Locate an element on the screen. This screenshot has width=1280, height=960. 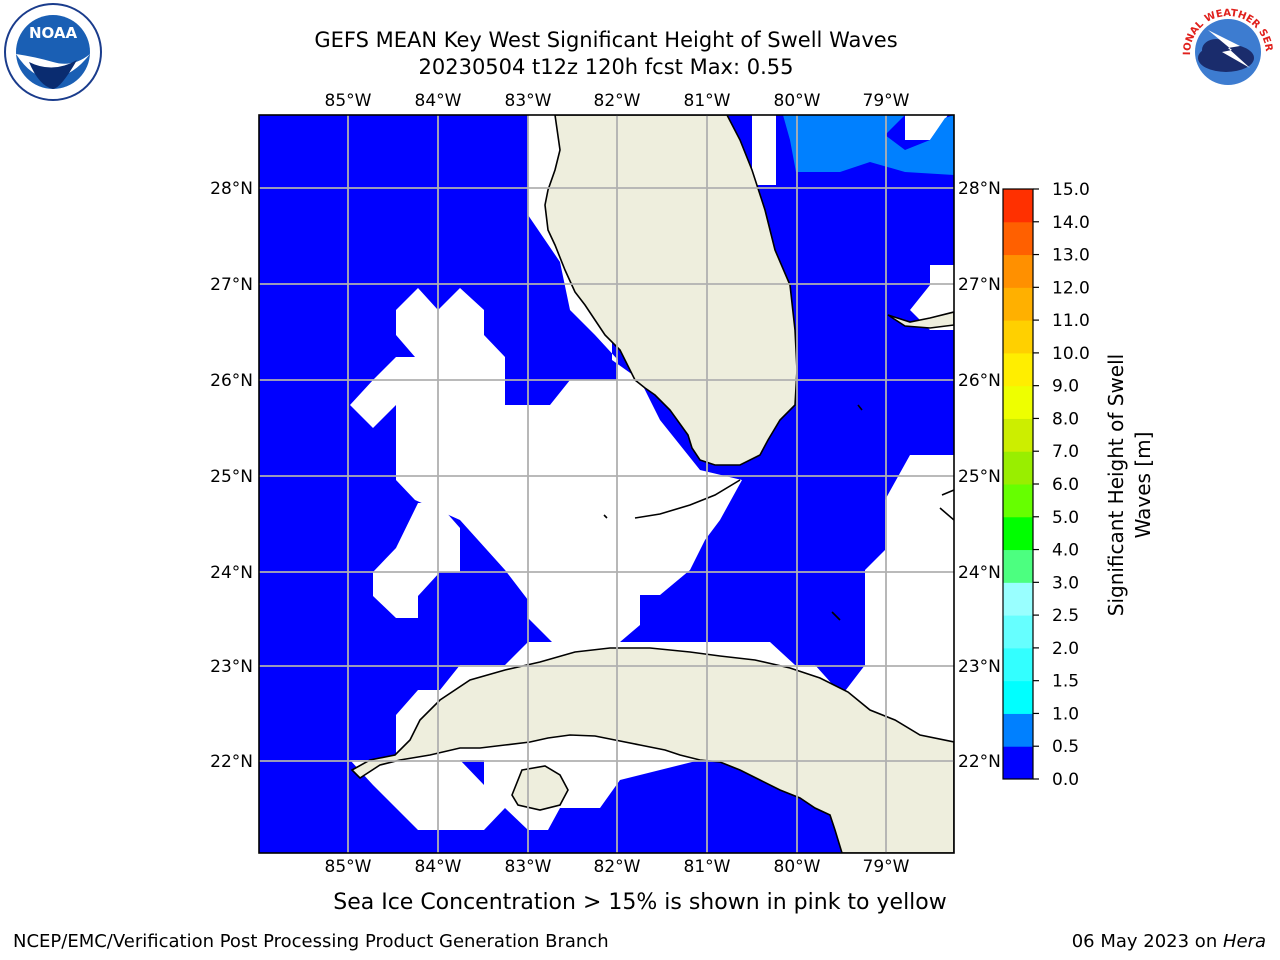
colorbar-tick-label: 2.5 is located at coordinates (1065, 616).